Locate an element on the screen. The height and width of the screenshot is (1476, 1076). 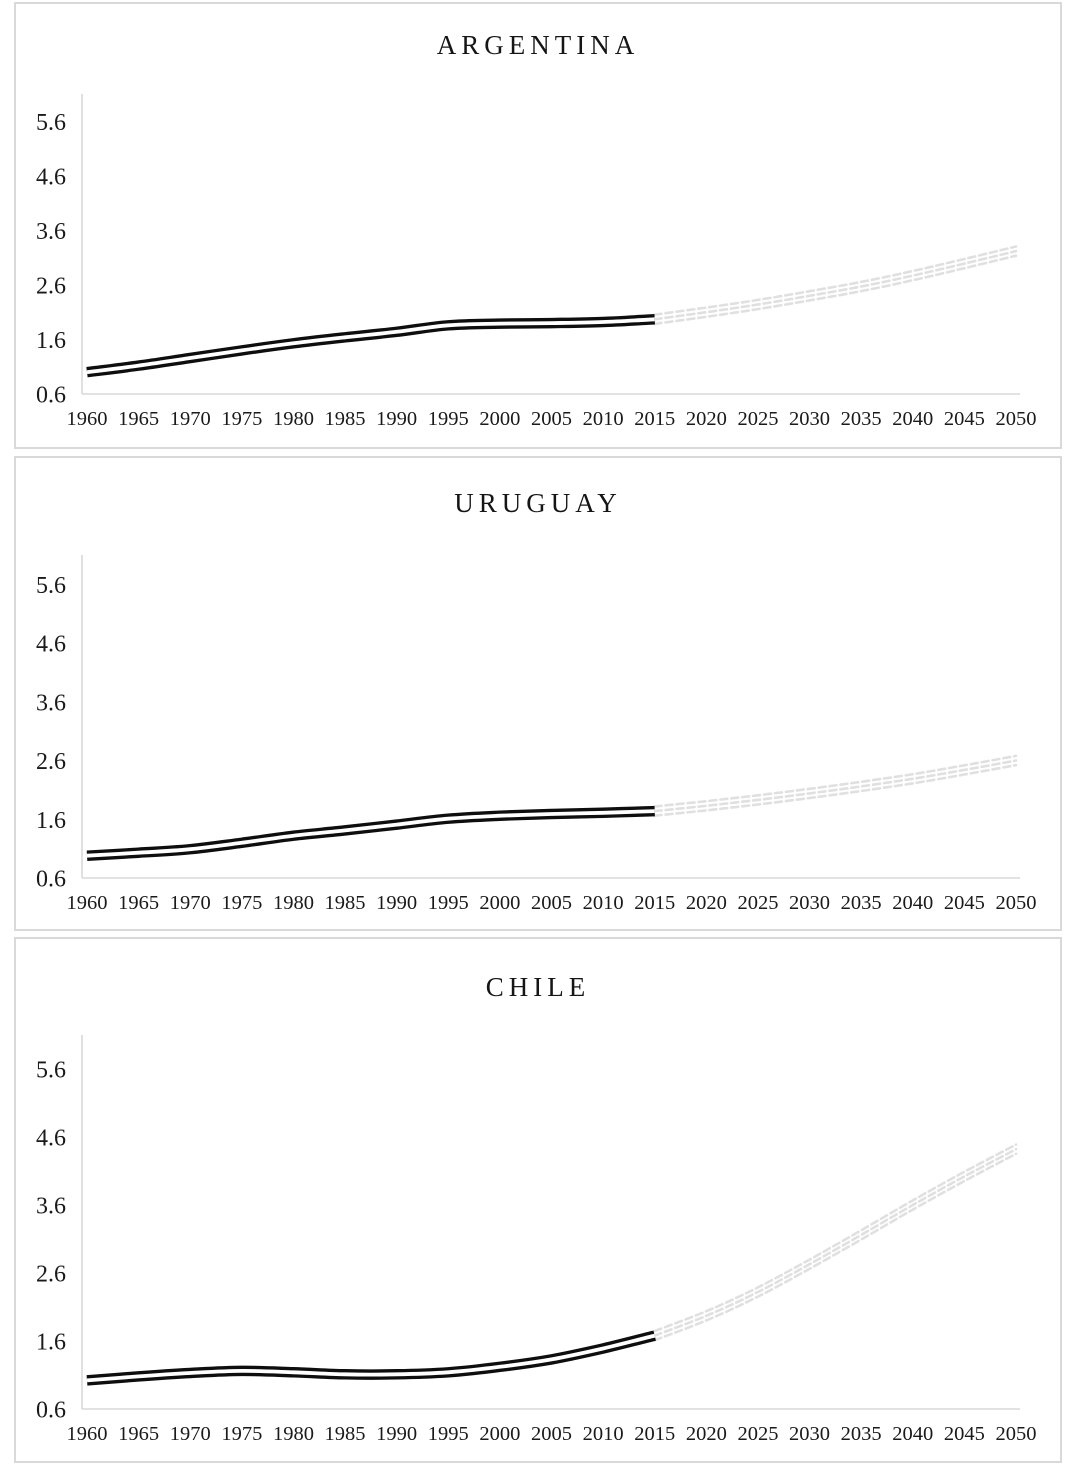
chart-title: CHILE is located at coordinates (538, 987).